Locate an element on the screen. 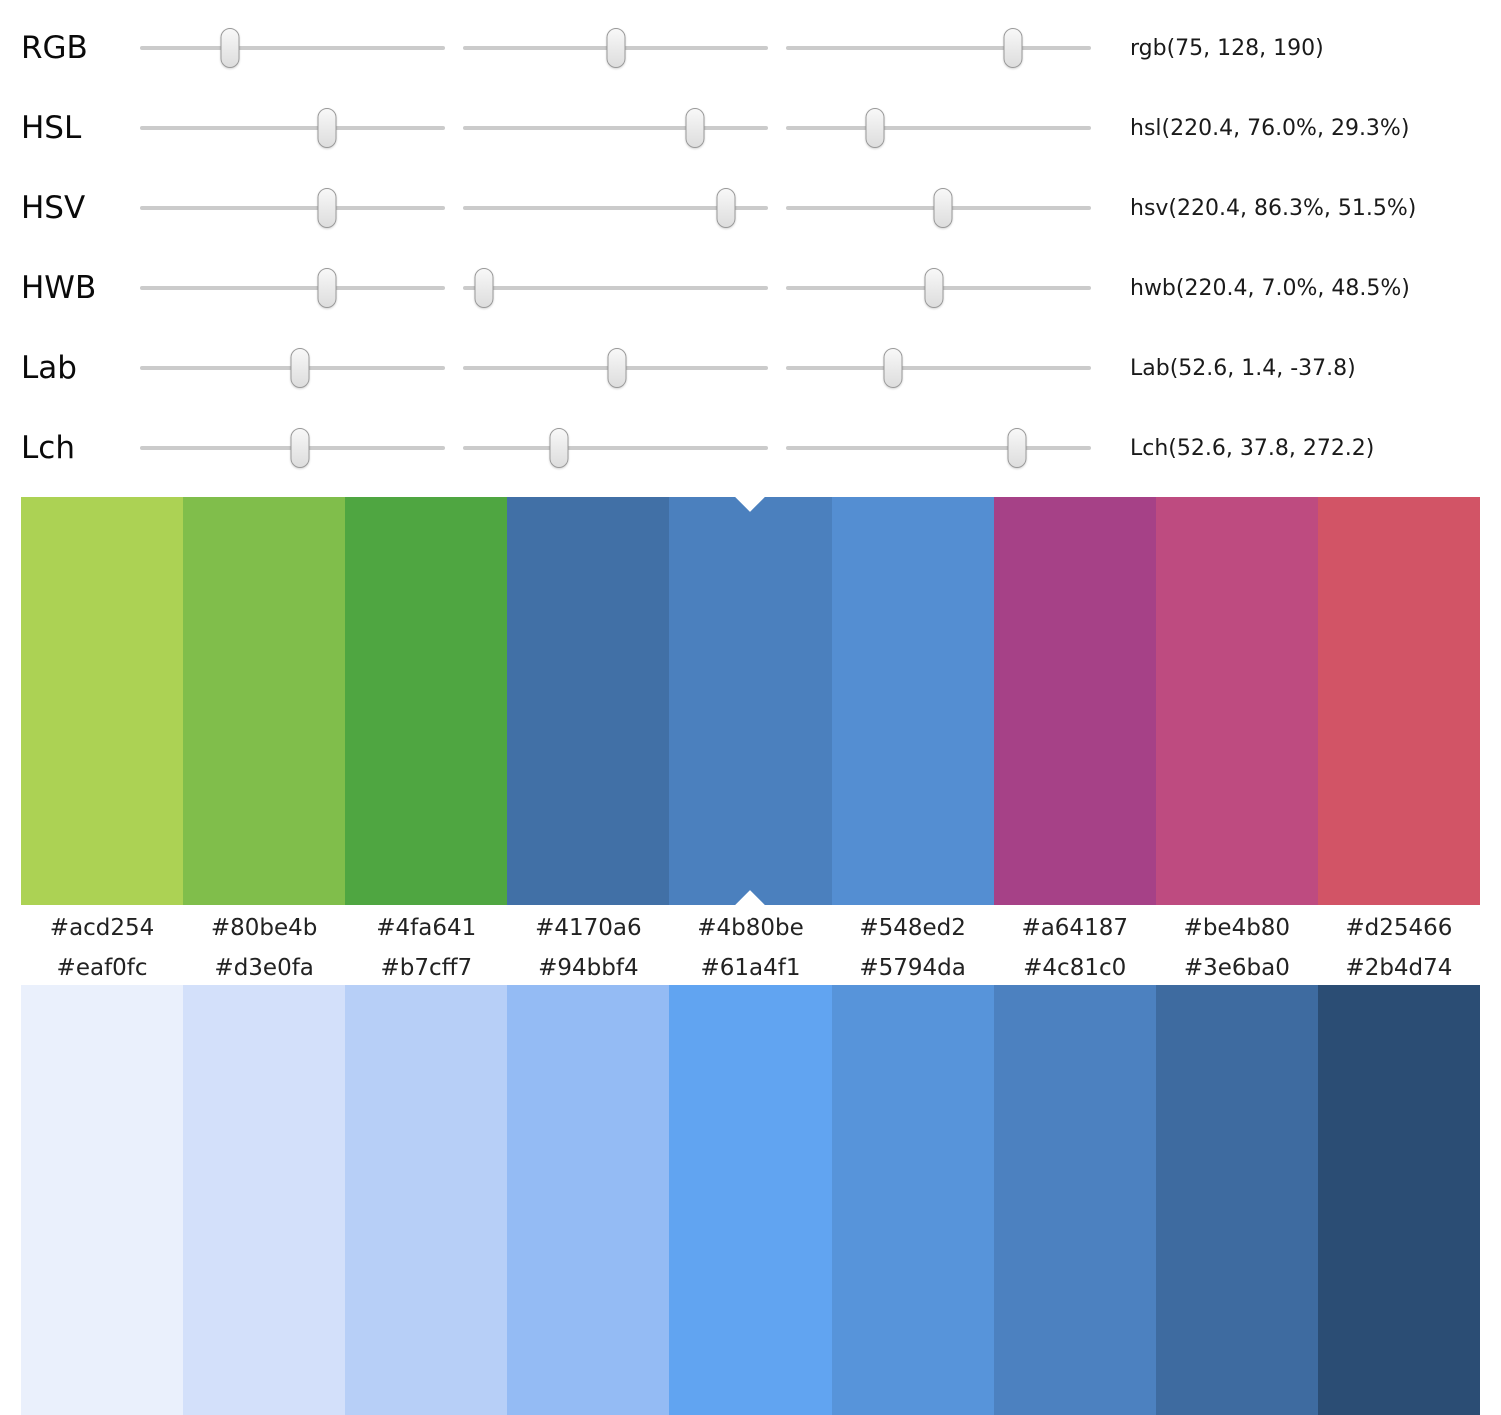 The image size is (1501, 1415). lab-value: Lab(52.6, 1.4, -37.8) is located at coordinates (1243, 368).